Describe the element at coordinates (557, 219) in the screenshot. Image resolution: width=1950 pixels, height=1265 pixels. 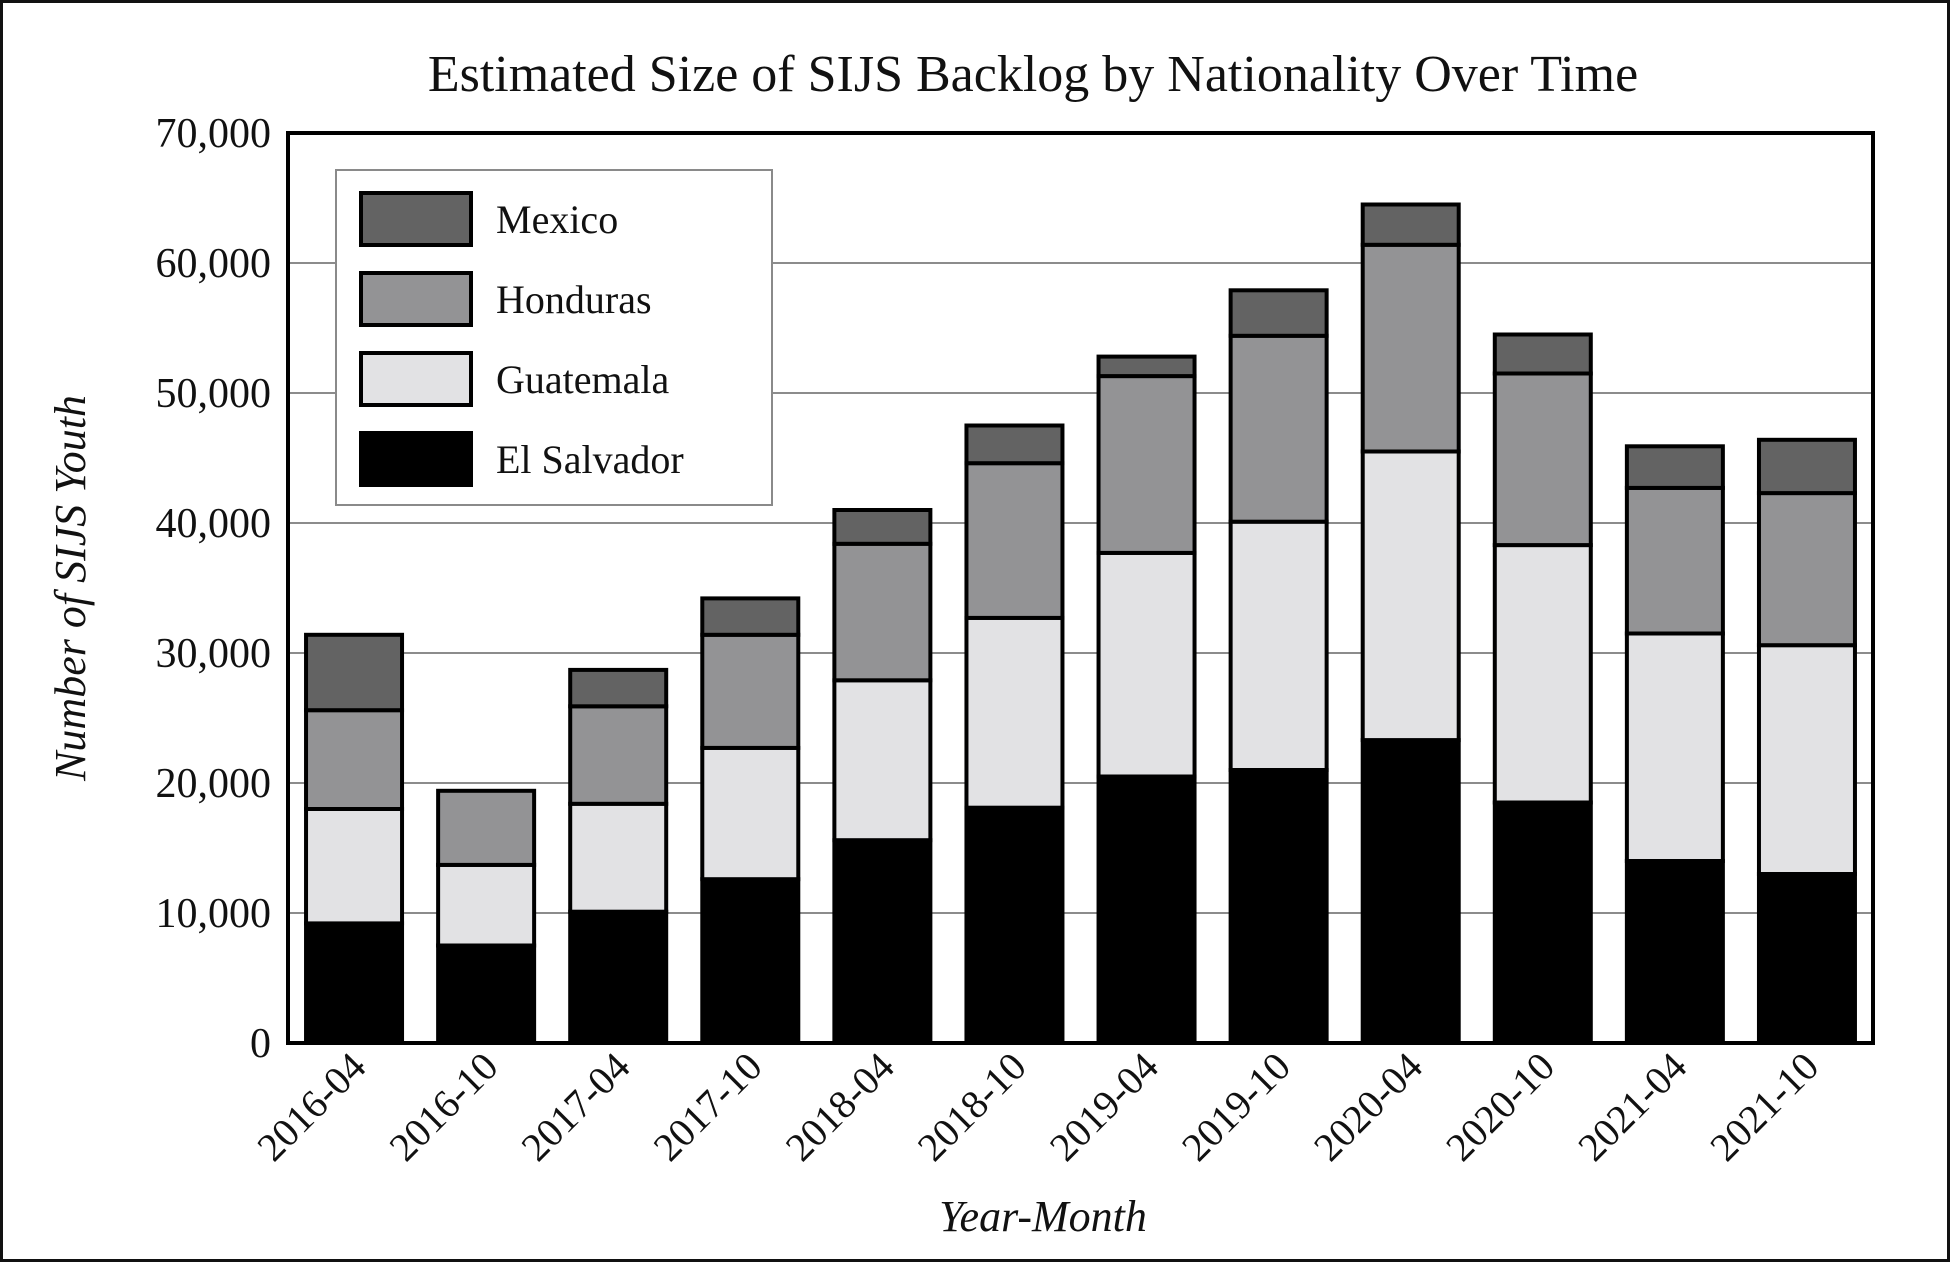
I see `legend-label: Mexico` at that location.